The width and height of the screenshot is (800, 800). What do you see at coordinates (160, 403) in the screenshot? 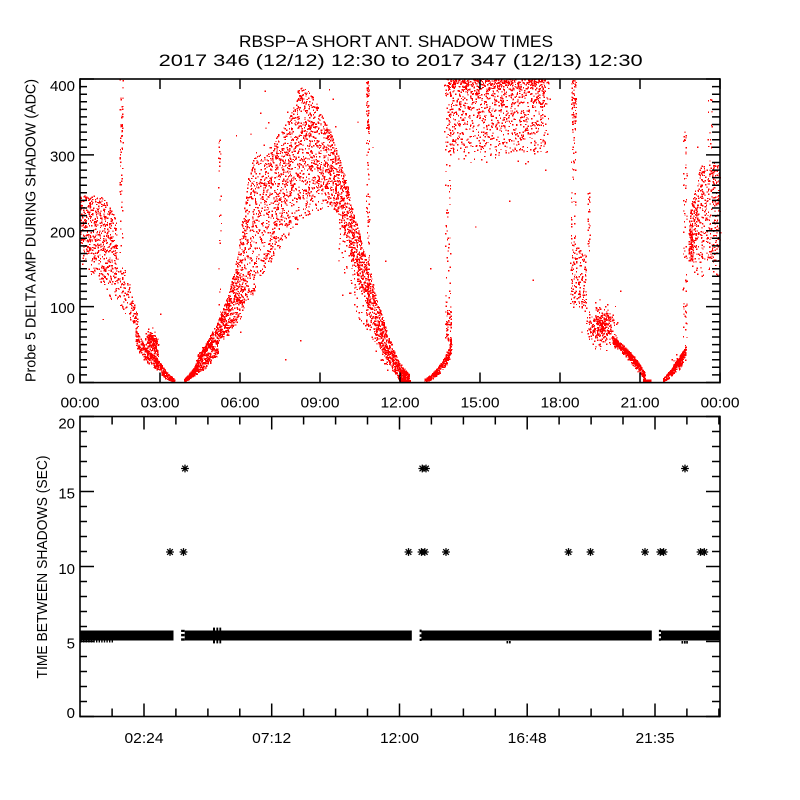
I see `svg-text: 03:00` at bounding box center [160, 403].